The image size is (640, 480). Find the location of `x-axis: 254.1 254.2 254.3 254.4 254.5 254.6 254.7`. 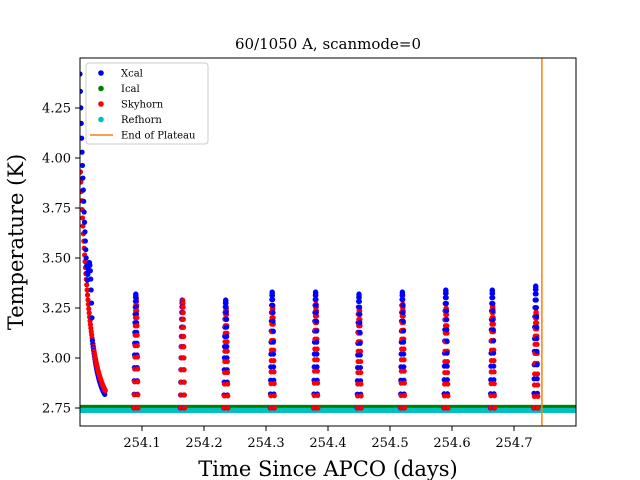

x-axis: 254.1 254.2 254.3 254.4 254.5 254.6 254.7 is located at coordinates (328, 438).